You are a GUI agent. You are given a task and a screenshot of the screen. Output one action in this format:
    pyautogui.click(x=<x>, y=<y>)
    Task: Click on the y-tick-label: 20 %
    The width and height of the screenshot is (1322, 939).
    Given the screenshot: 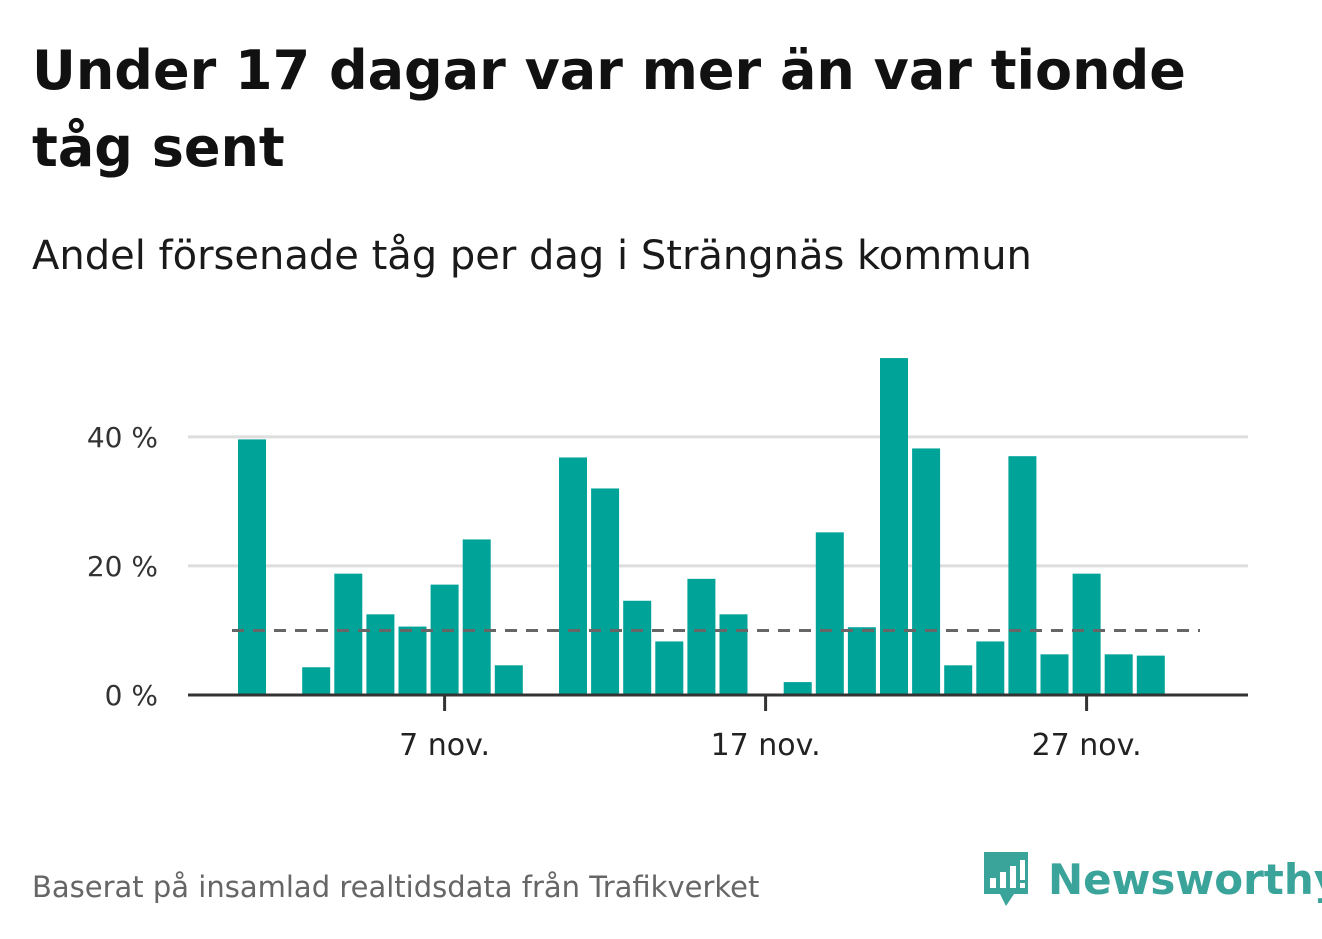 What is the action you would take?
    pyautogui.click(x=122, y=566)
    